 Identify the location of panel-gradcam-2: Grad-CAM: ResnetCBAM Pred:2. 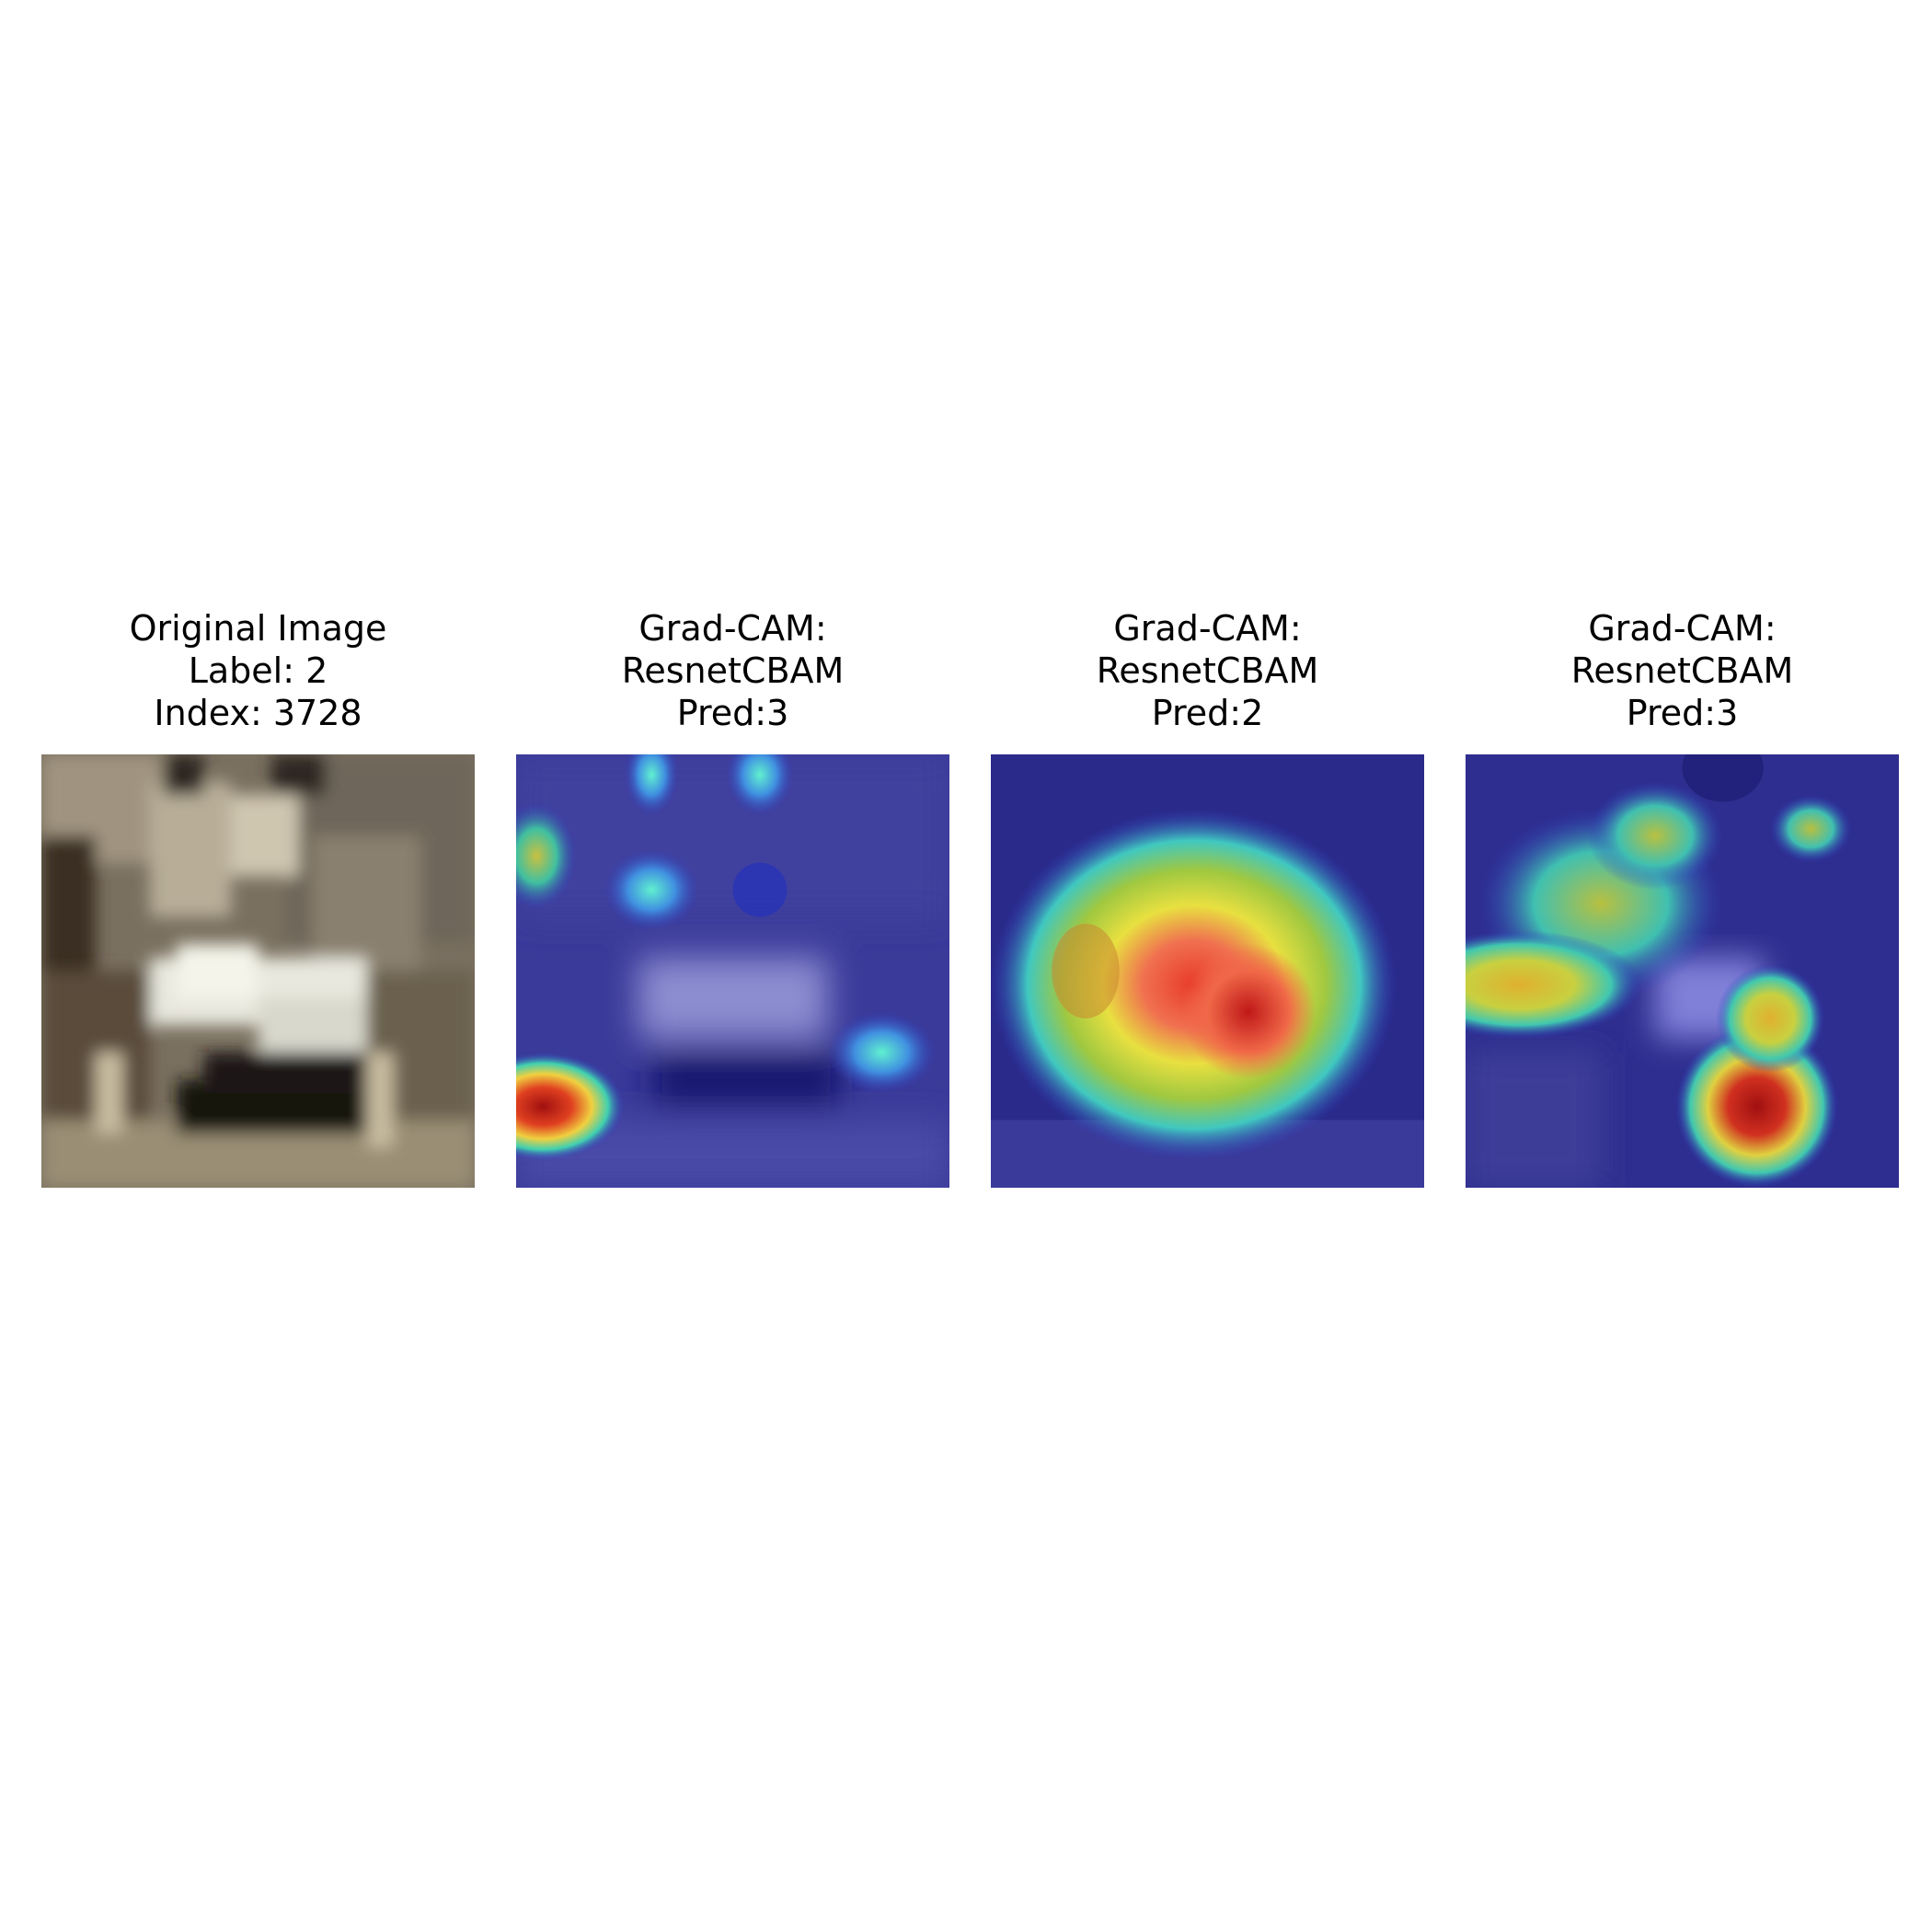
(1207, 901).